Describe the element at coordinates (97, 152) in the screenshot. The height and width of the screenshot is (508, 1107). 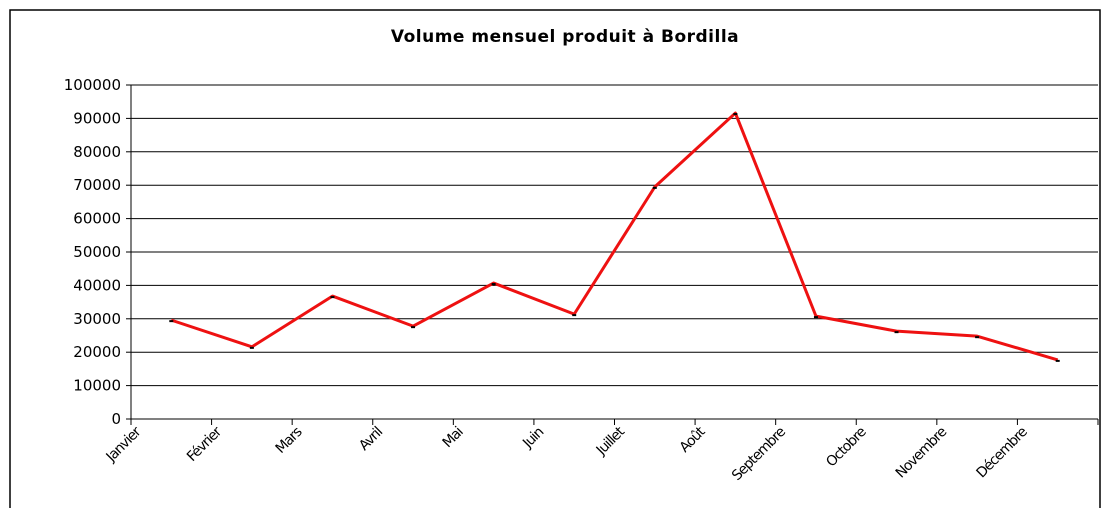
I see `y-tick-label: 80000` at that location.